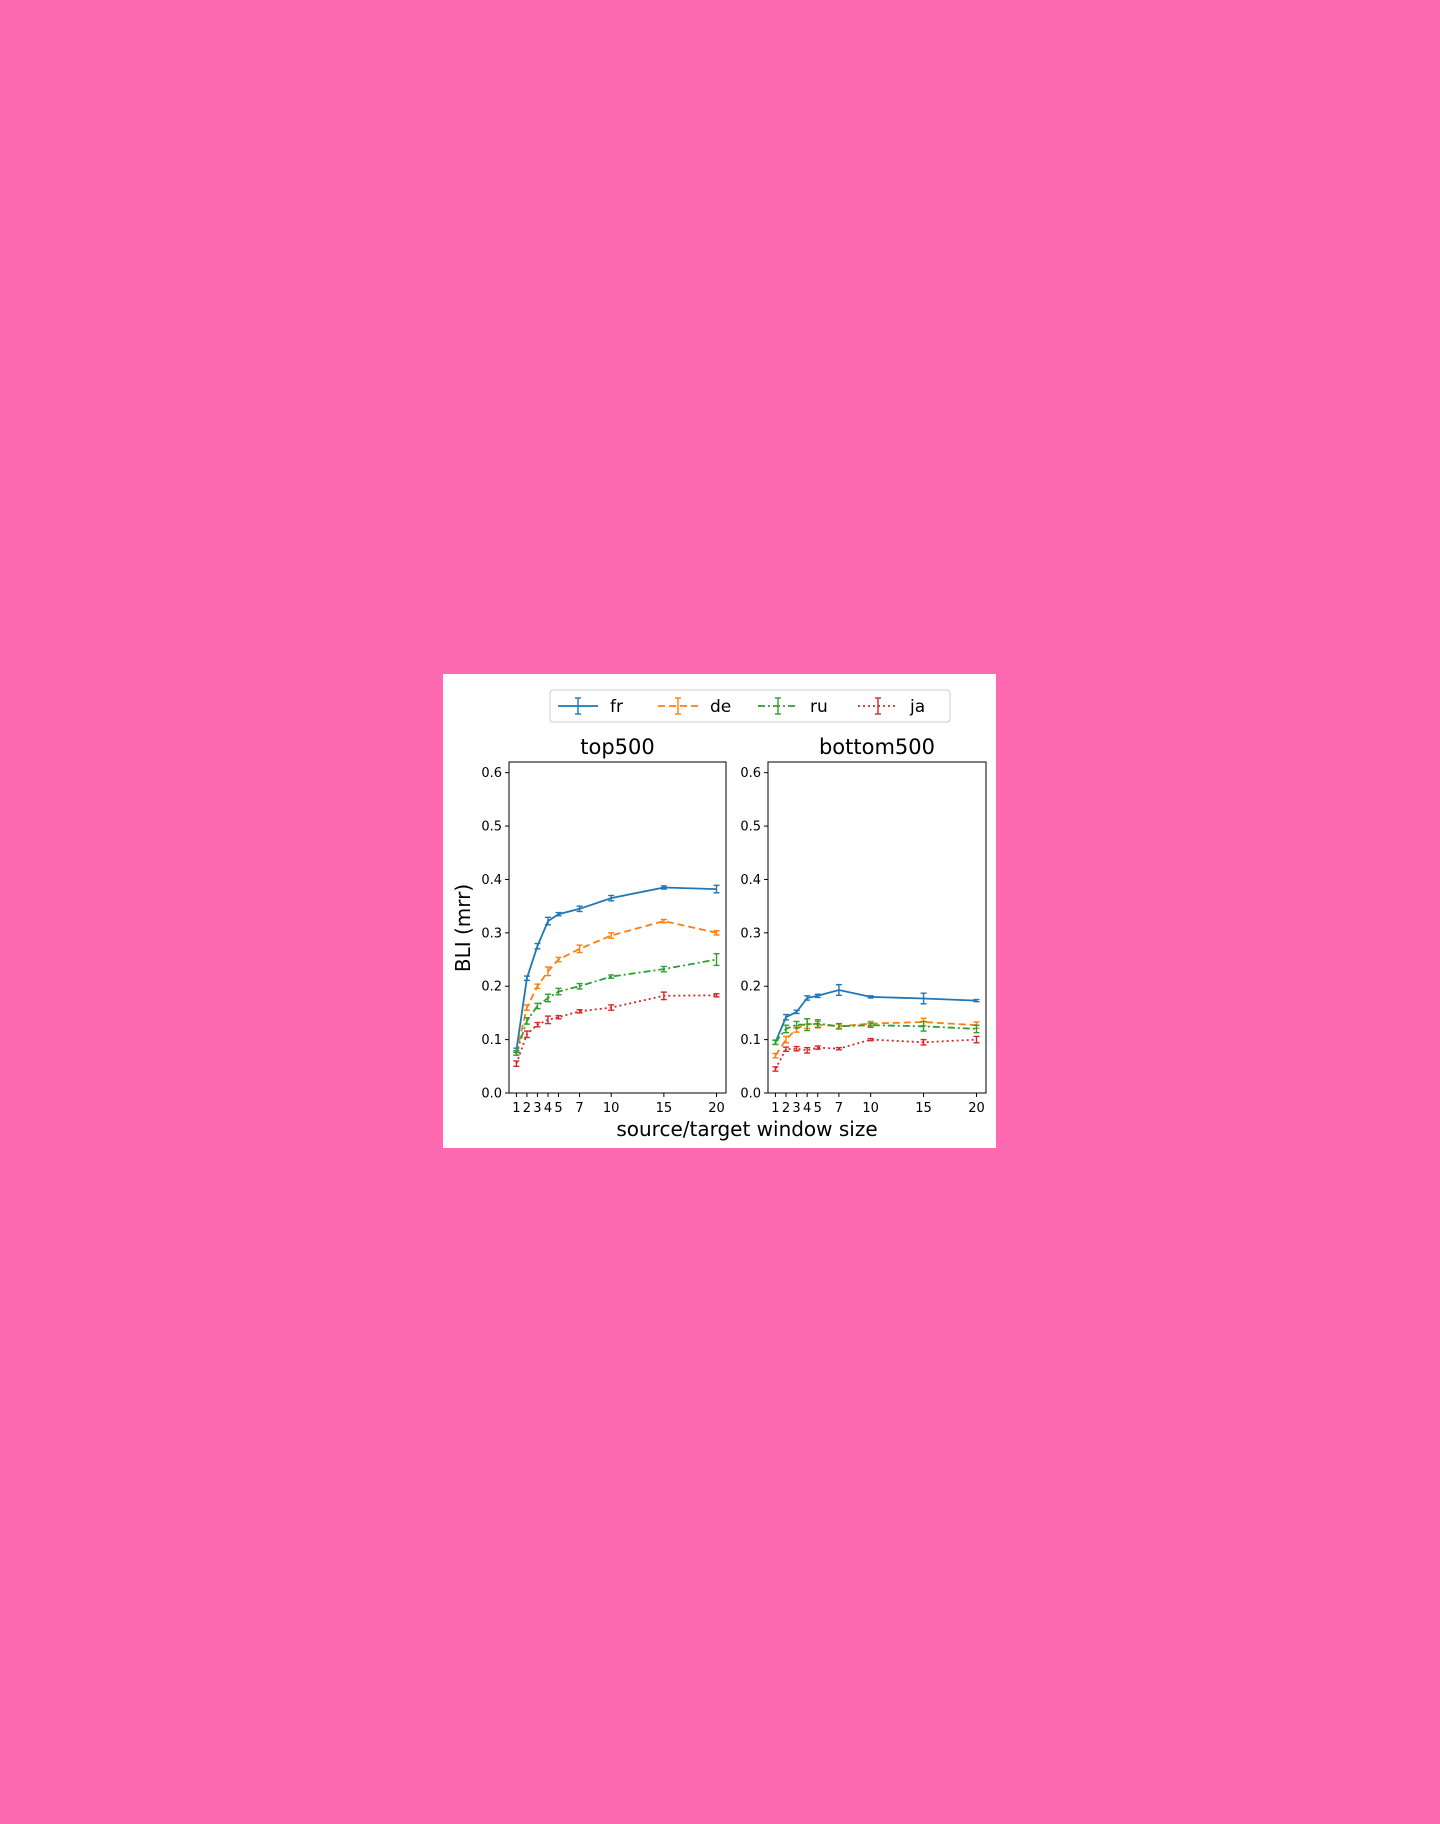 This screenshot has width=1440, height=1824. What do you see at coordinates (819, 707) in the screenshot?
I see `legend-label-ru: ru` at bounding box center [819, 707].